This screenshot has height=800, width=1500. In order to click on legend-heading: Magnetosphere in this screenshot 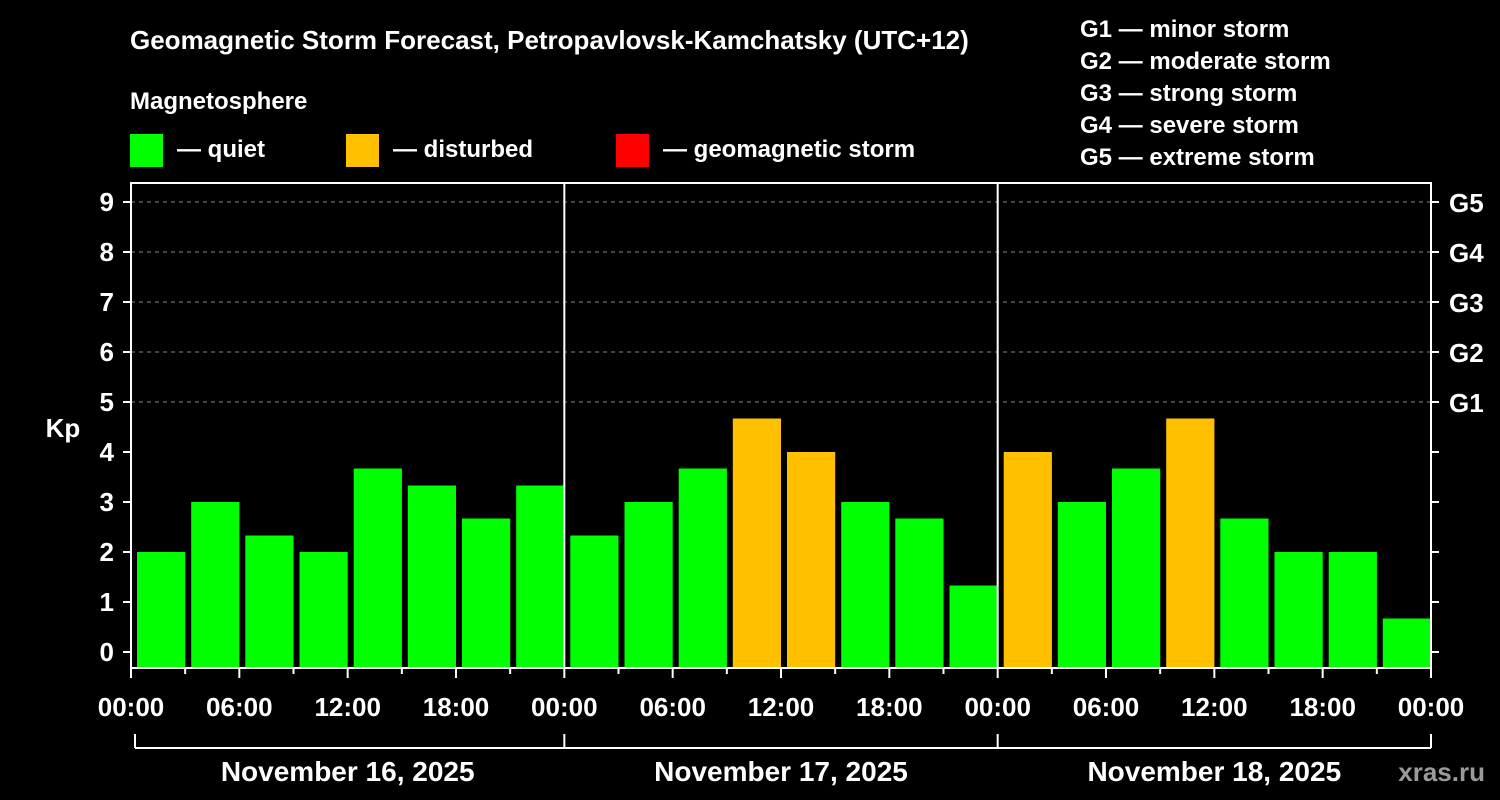, I will do `click(218, 101)`.